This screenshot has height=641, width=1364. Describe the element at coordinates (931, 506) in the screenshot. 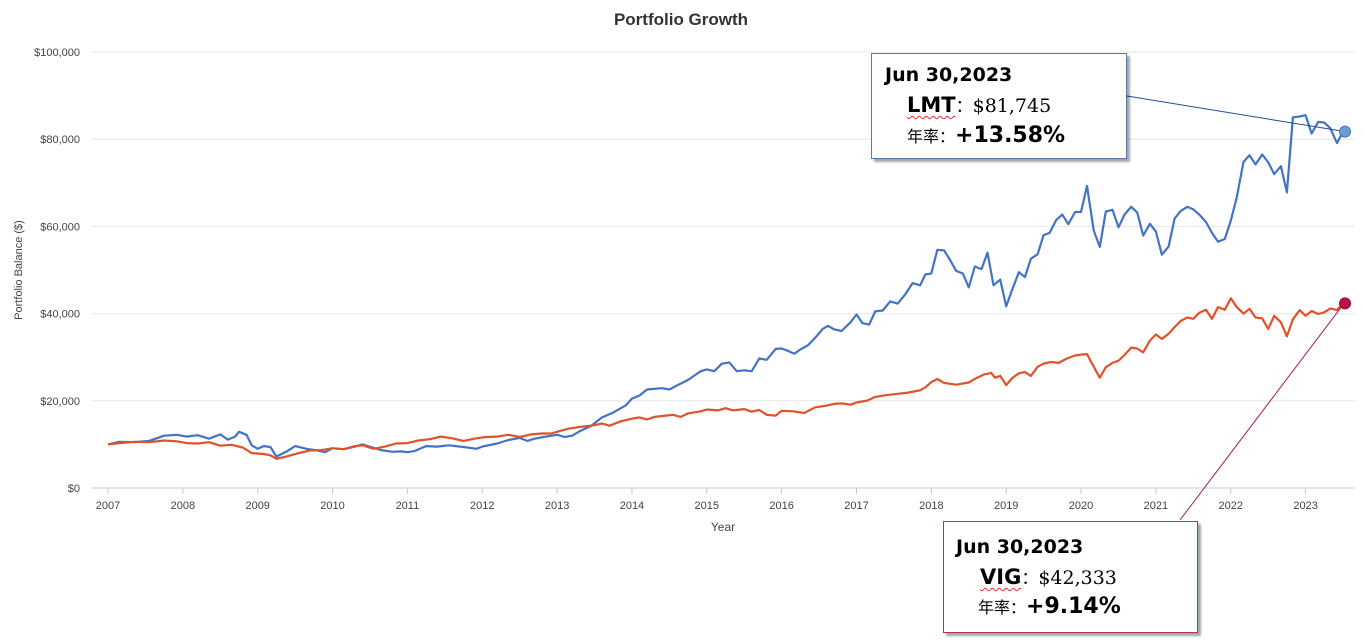

I see `x-tick-label: 2018` at that location.